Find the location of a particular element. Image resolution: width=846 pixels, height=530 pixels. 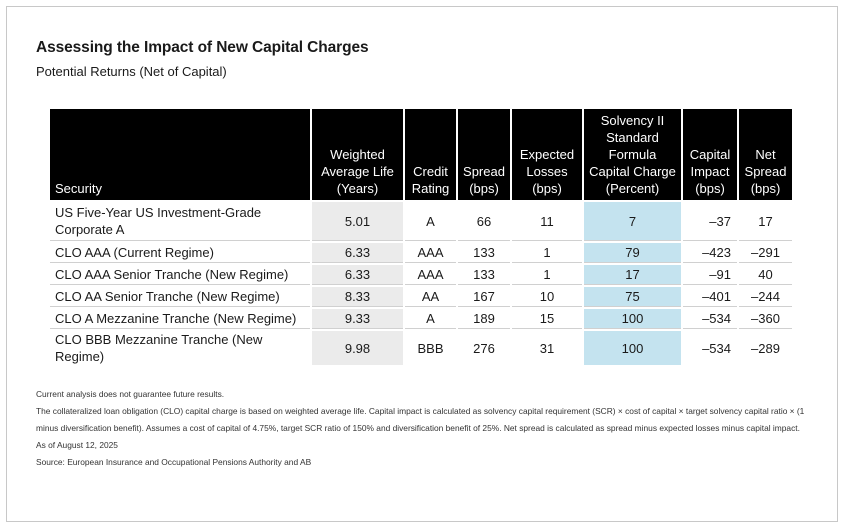

cell-net: –291 is located at coordinates (765, 253).